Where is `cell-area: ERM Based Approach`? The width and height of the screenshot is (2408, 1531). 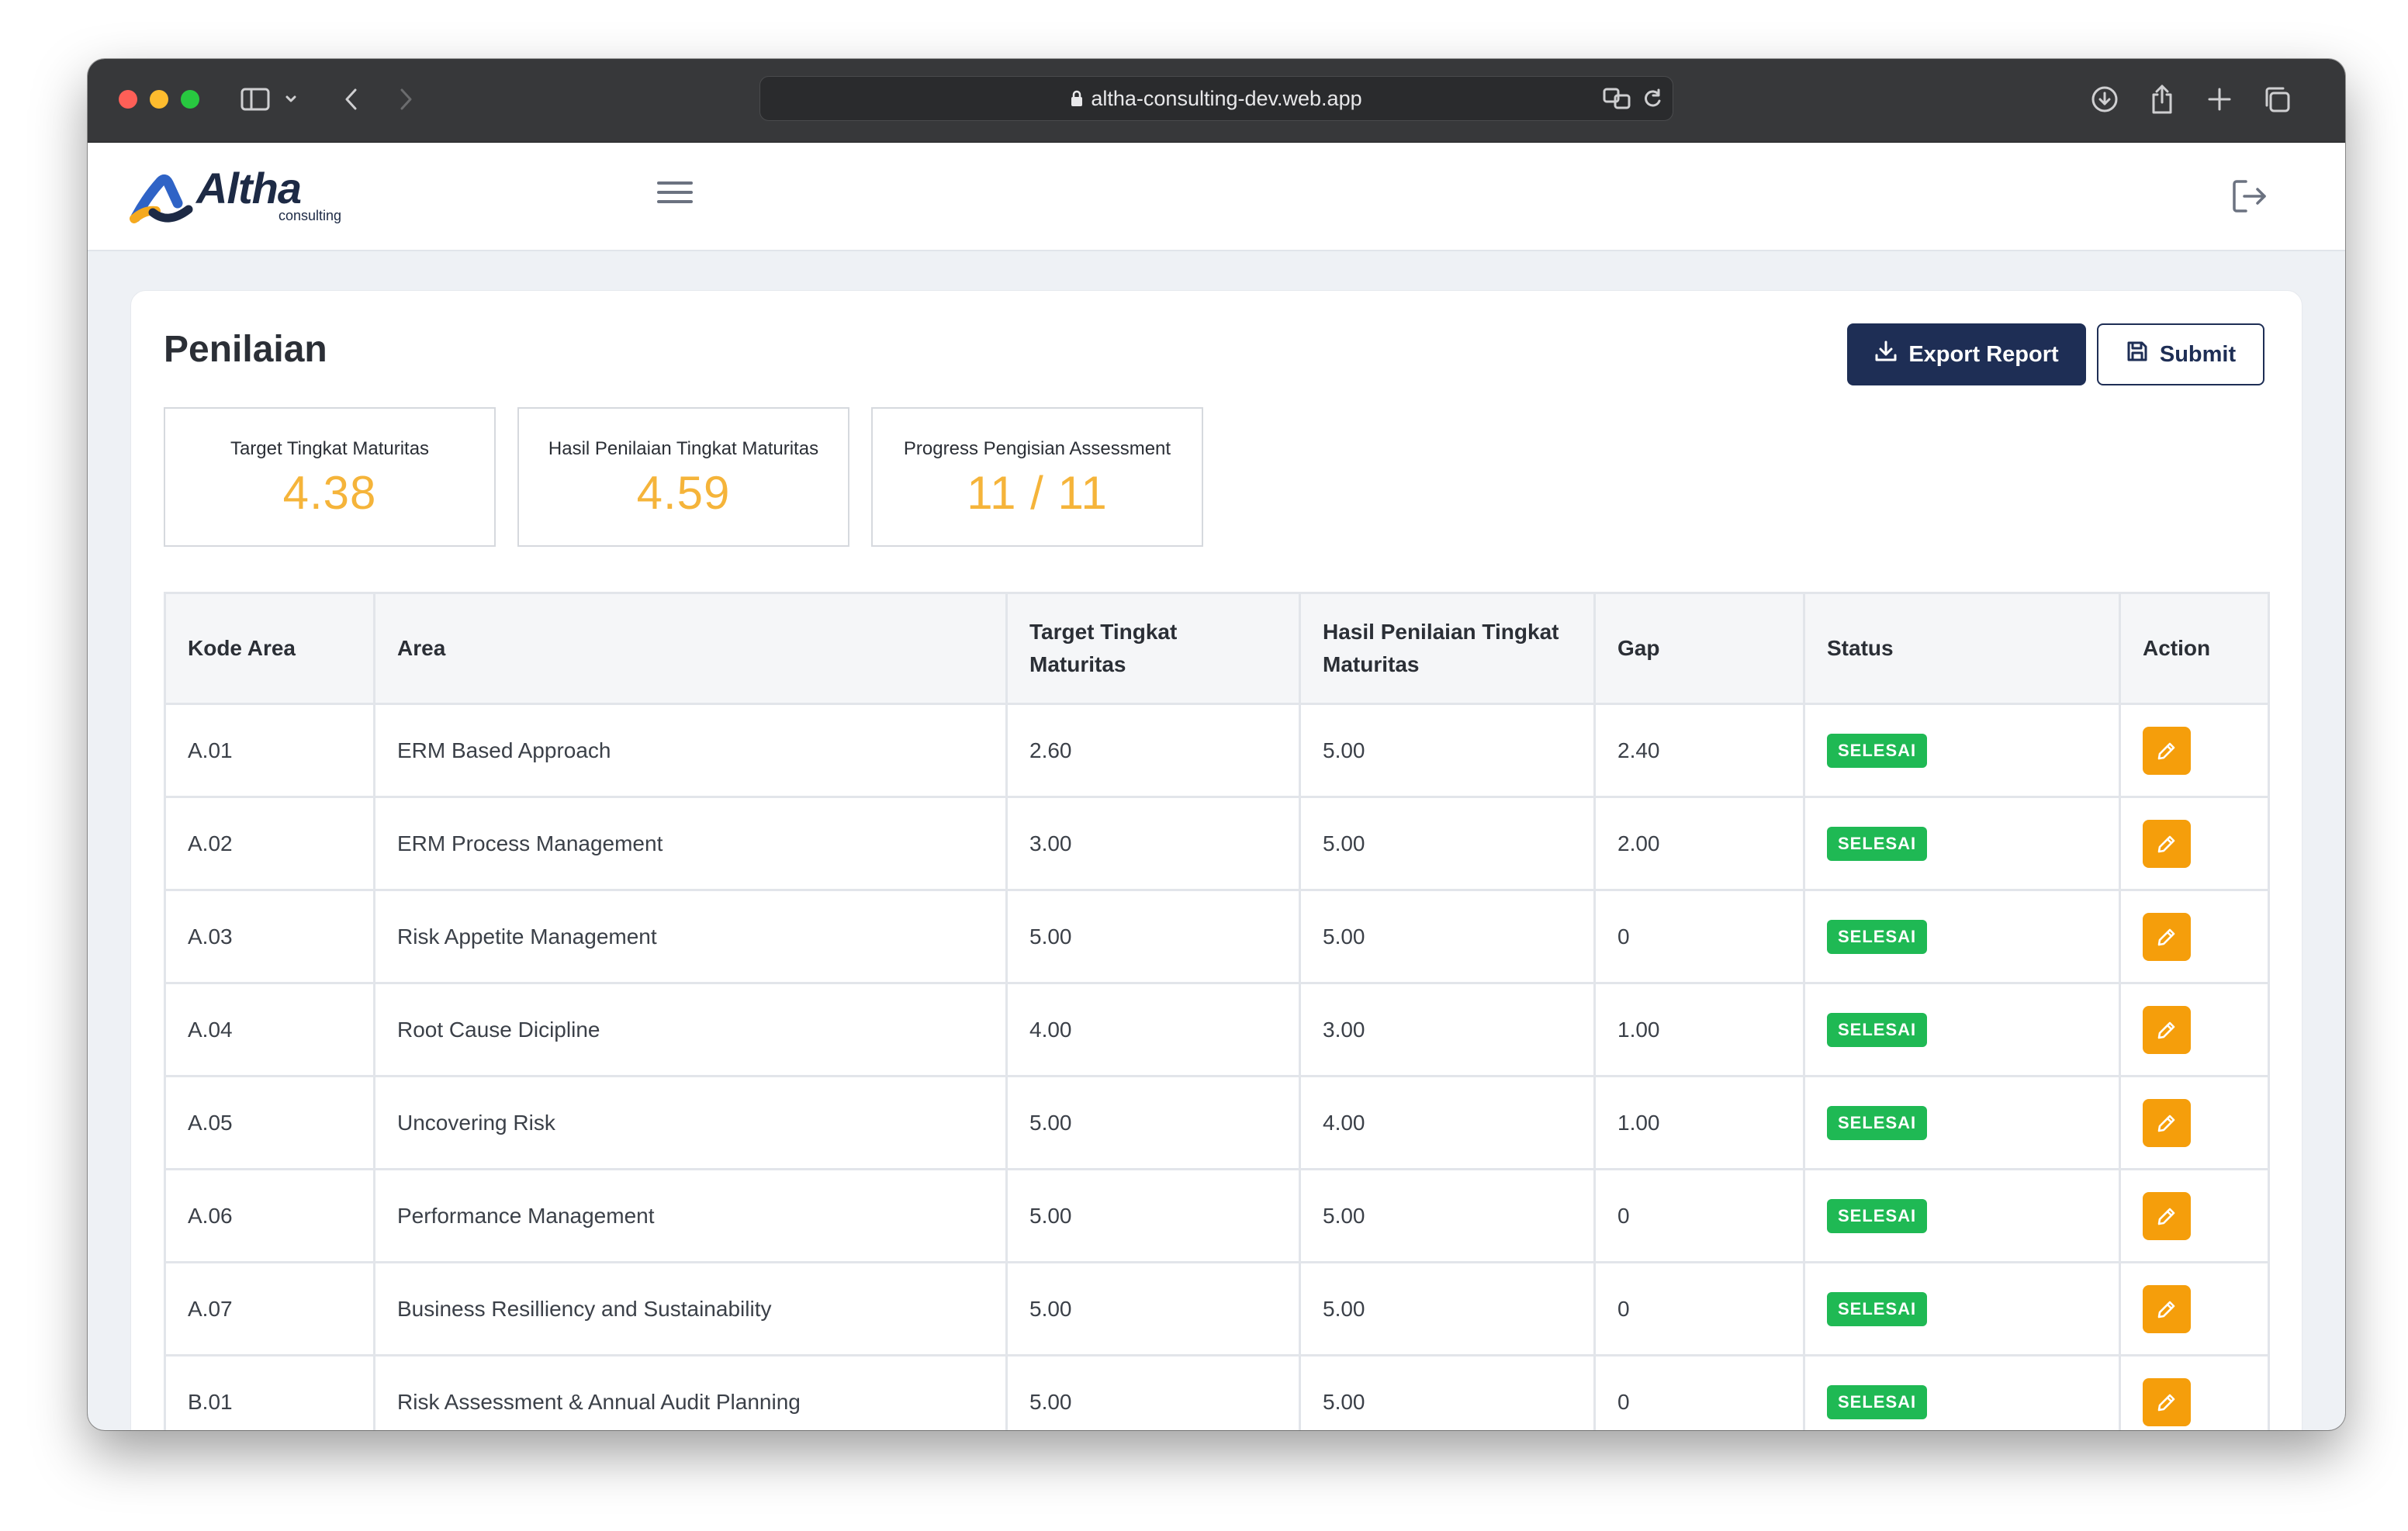
cell-area: ERM Based Approach is located at coordinates (690, 750).